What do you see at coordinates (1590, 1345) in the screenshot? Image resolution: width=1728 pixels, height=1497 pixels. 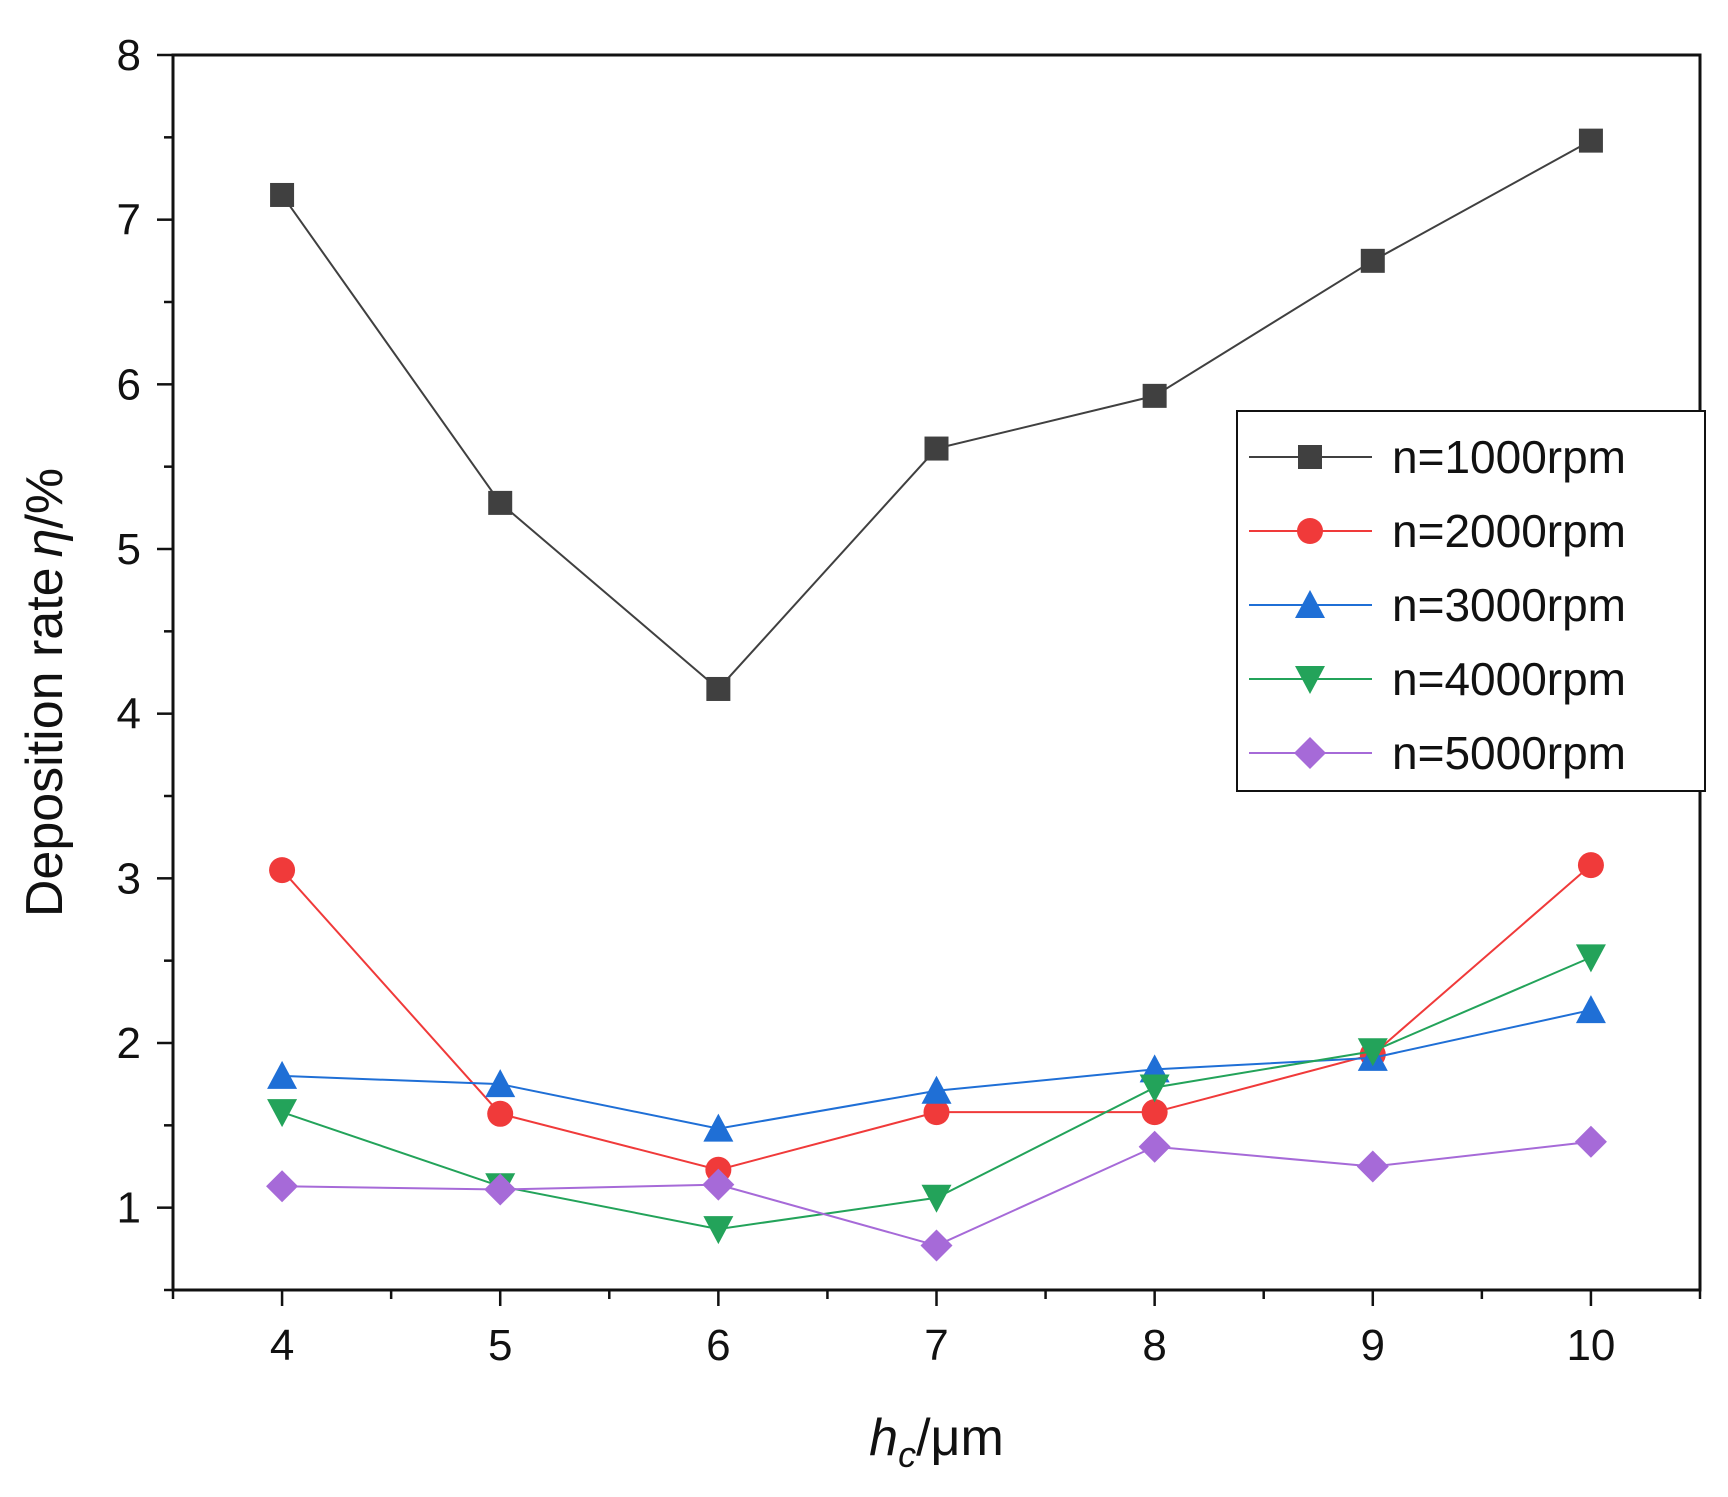 I see `x-tick-label: 10` at bounding box center [1590, 1345].